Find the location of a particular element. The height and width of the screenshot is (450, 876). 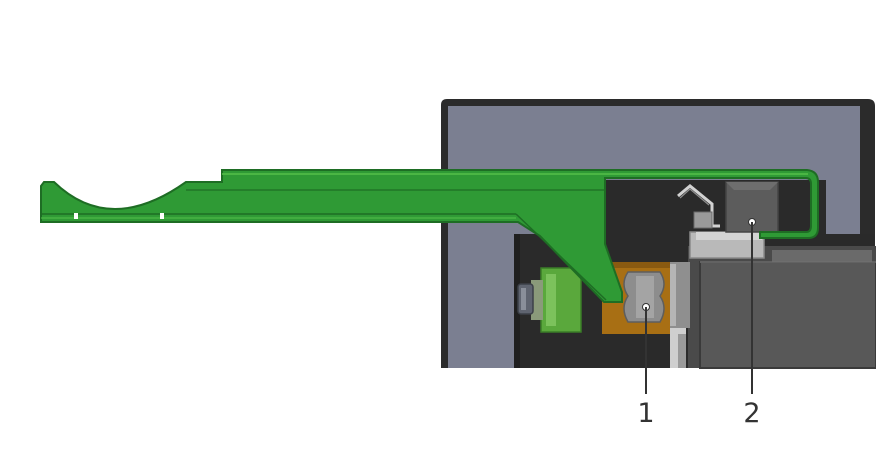

actuator-slot is located at coordinates (822, 256).